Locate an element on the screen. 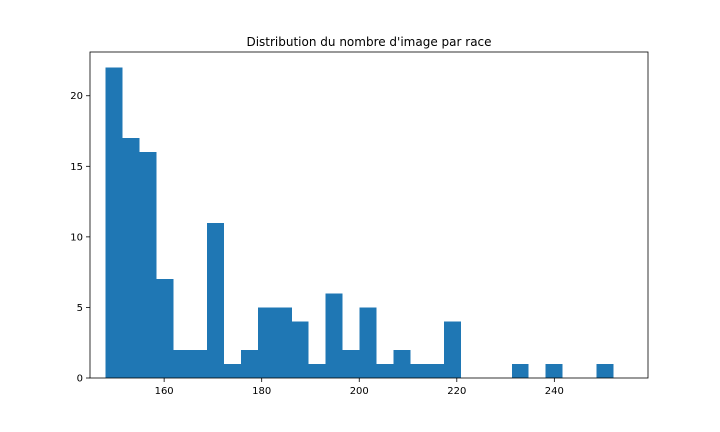 This screenshot has height=432, width=720. y-tick-label: 0 is located at coordinates (80, 379).